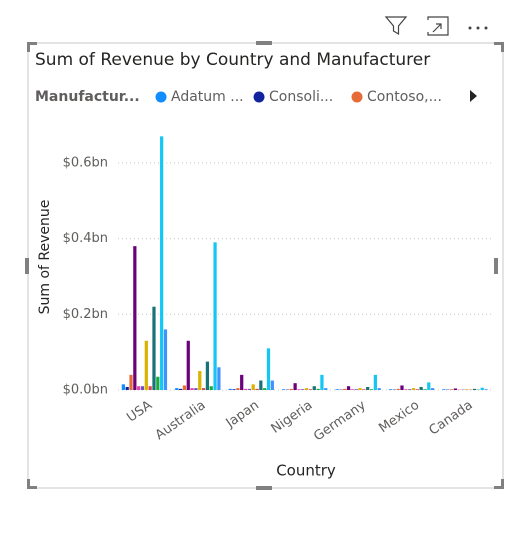 The height and width of the screenshot is (535, 532). I want to click on y-tick-label: $0.6bn, so click(85, 162).